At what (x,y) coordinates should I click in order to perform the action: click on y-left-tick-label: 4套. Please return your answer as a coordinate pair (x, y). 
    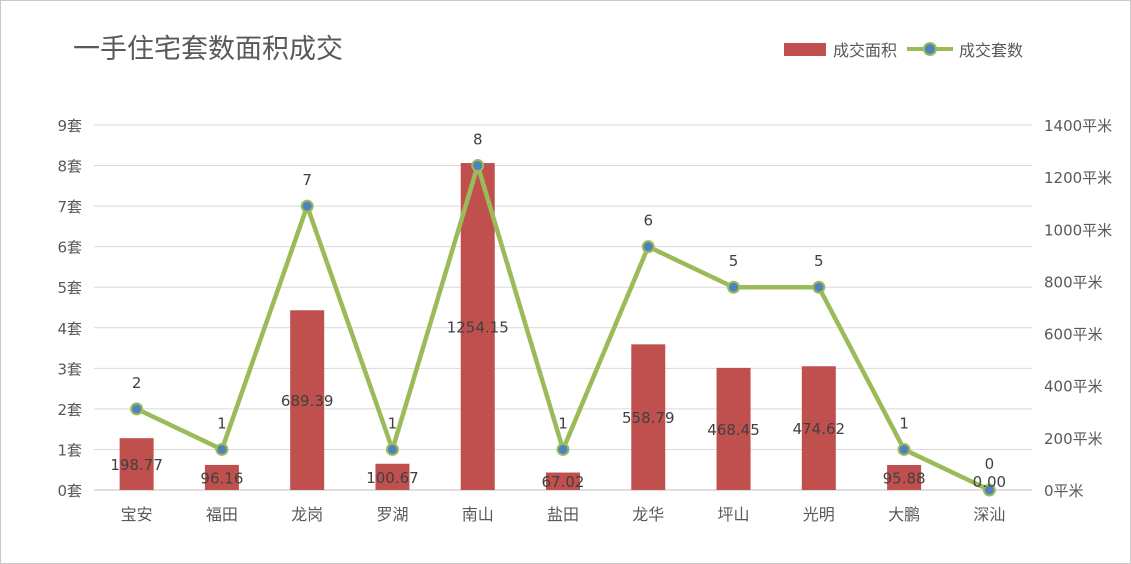
    Looking at the image, I should click on (69, 329).